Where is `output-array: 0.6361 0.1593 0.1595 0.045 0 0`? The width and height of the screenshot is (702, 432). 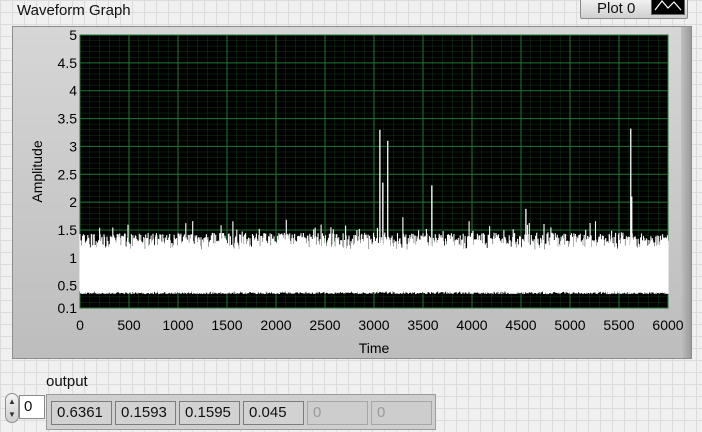 output-array: 0.6361 0.1593 0.1595 0.045 0 0 is located at coordinates (241, 412).